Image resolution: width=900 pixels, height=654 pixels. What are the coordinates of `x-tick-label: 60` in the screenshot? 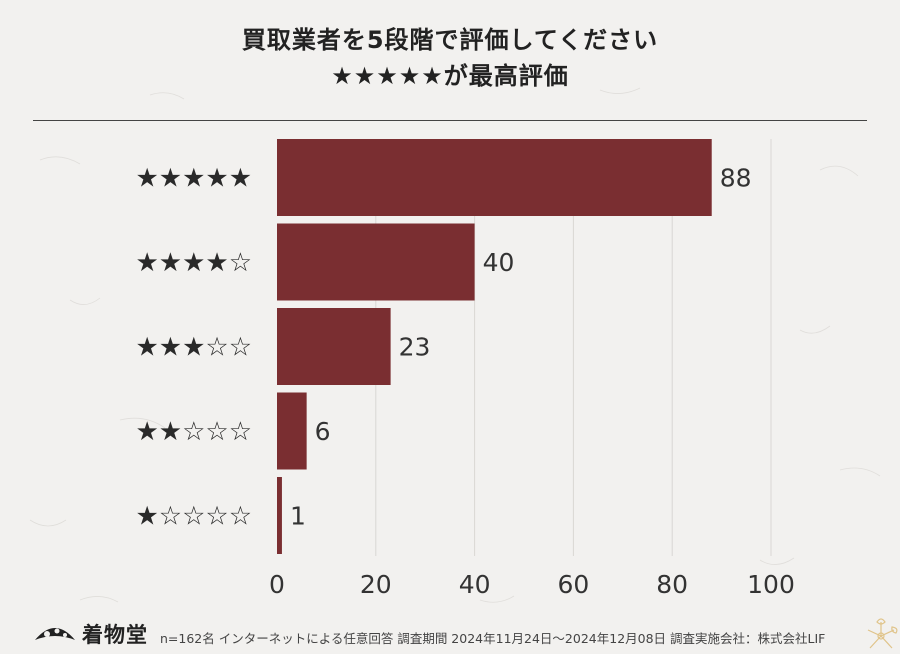 It's located at (573, 584).